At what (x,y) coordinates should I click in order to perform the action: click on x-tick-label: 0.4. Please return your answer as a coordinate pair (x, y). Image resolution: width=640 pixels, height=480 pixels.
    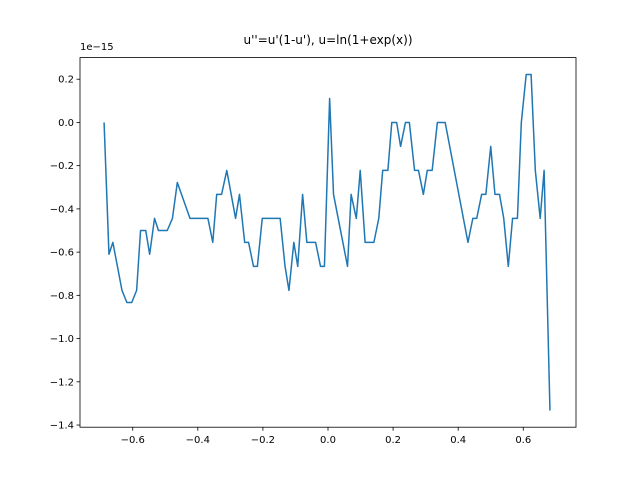
    Looking at the image, I should click on (458, 440).